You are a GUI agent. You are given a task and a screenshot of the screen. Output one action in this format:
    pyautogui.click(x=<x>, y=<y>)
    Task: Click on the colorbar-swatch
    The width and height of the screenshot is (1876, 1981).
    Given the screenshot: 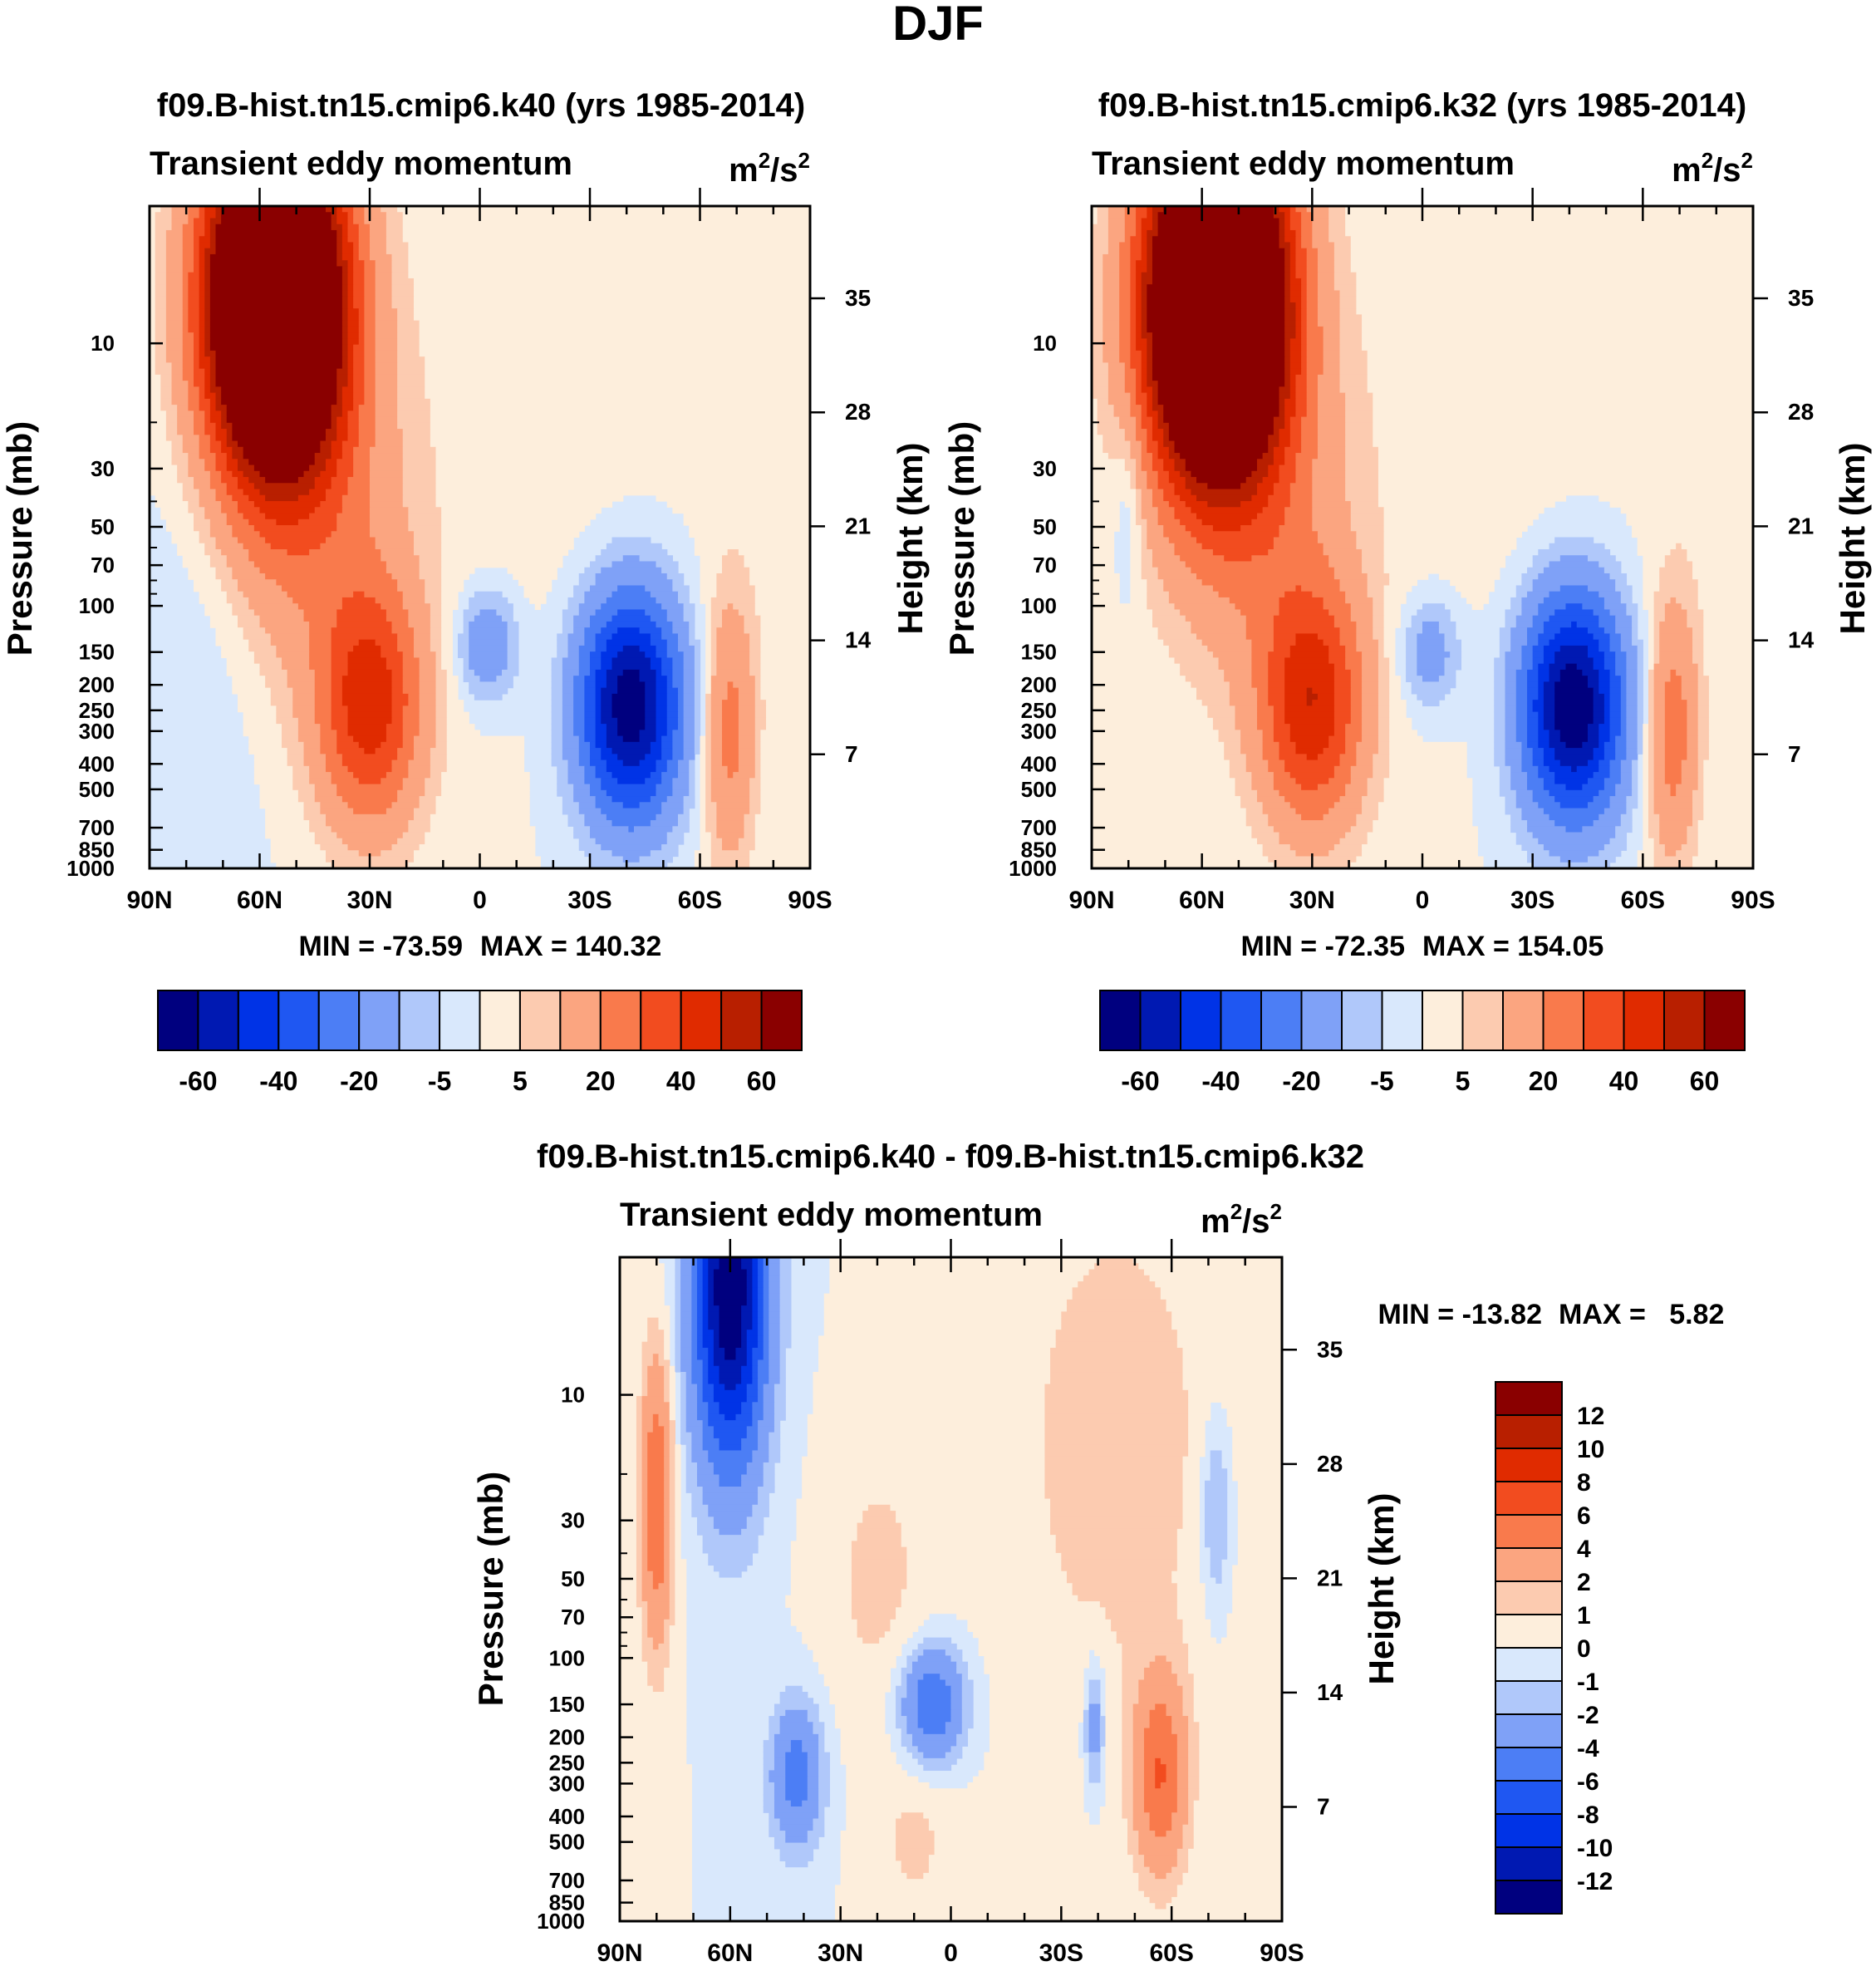 What is the action you would take?
    pyautogui.click(x=1443, y=1020)
    